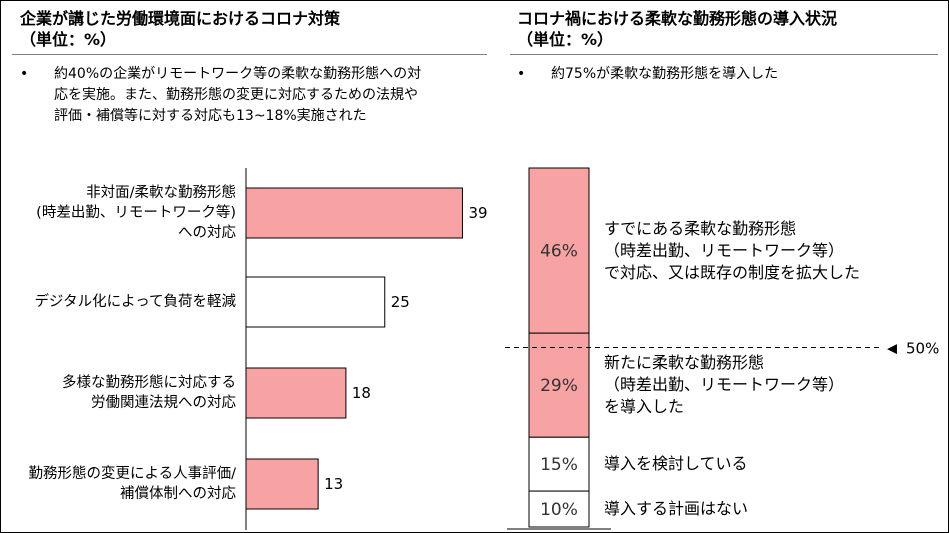  I want to click on left-title-unit: （単位：%）, so click(68, 39).